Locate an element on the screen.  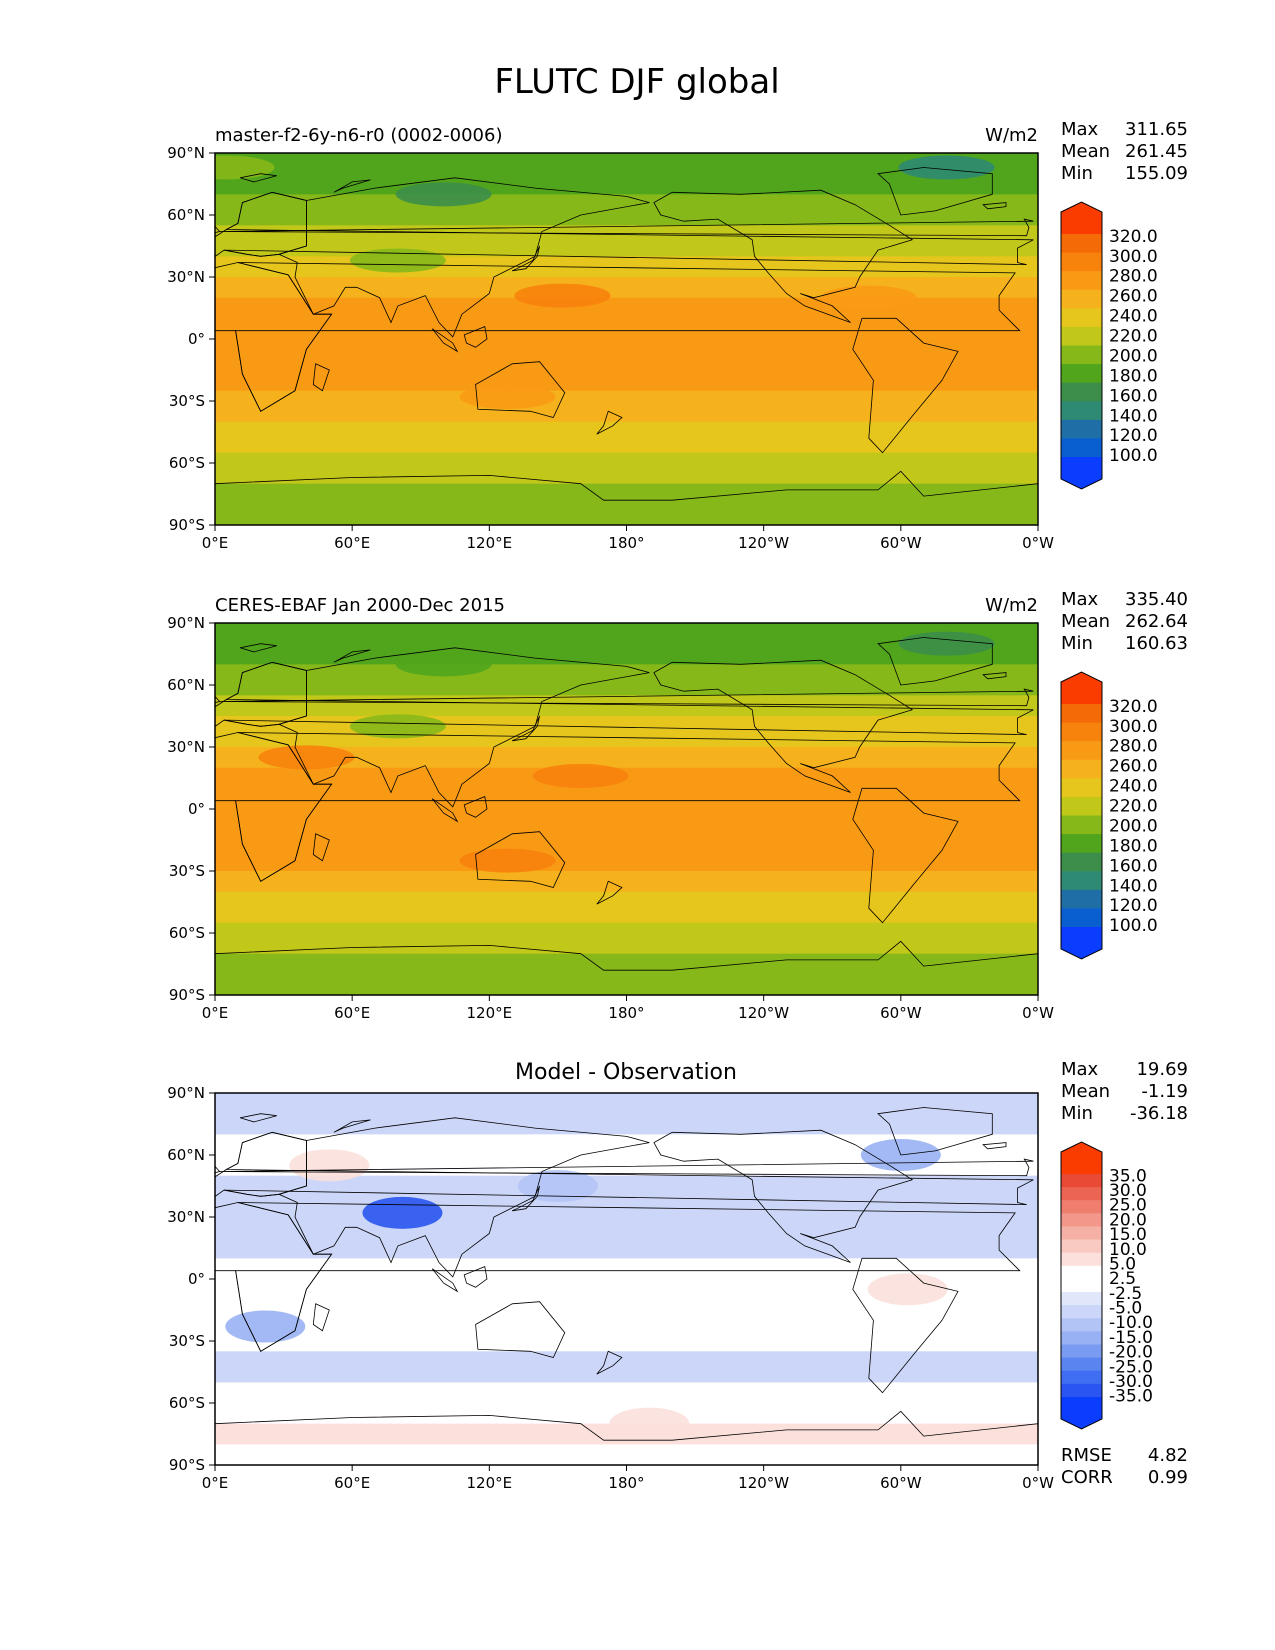
panel-diff-title: Model - Observation is located at coordinates (626, 1072).